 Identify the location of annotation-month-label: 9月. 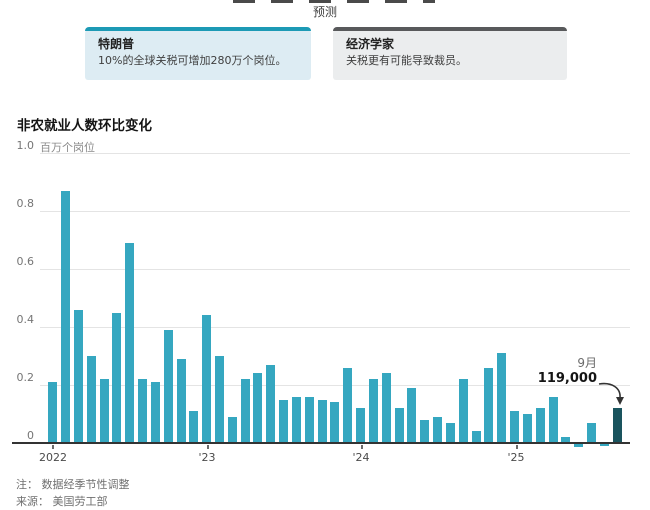
(587, 363).